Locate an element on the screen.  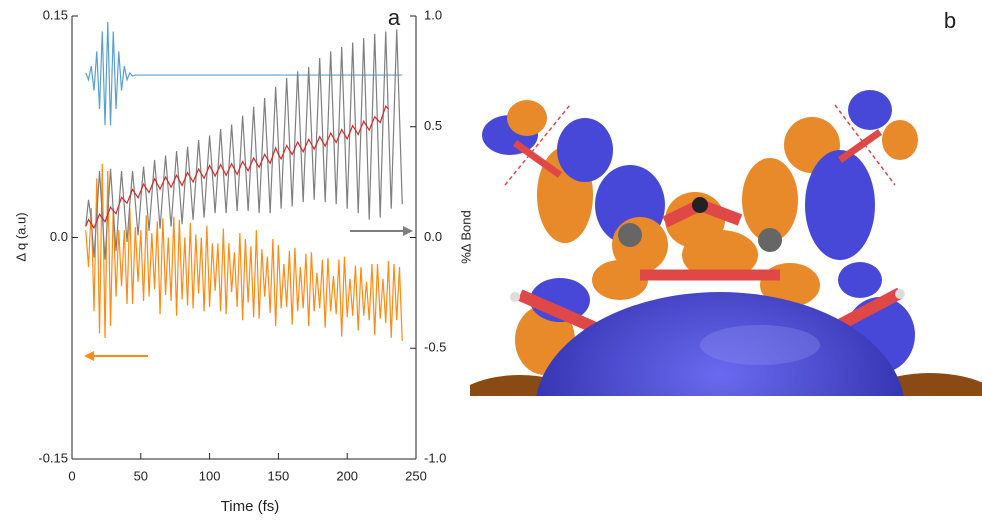
x-tick-label: 150 is located at coordinates (279, 475).